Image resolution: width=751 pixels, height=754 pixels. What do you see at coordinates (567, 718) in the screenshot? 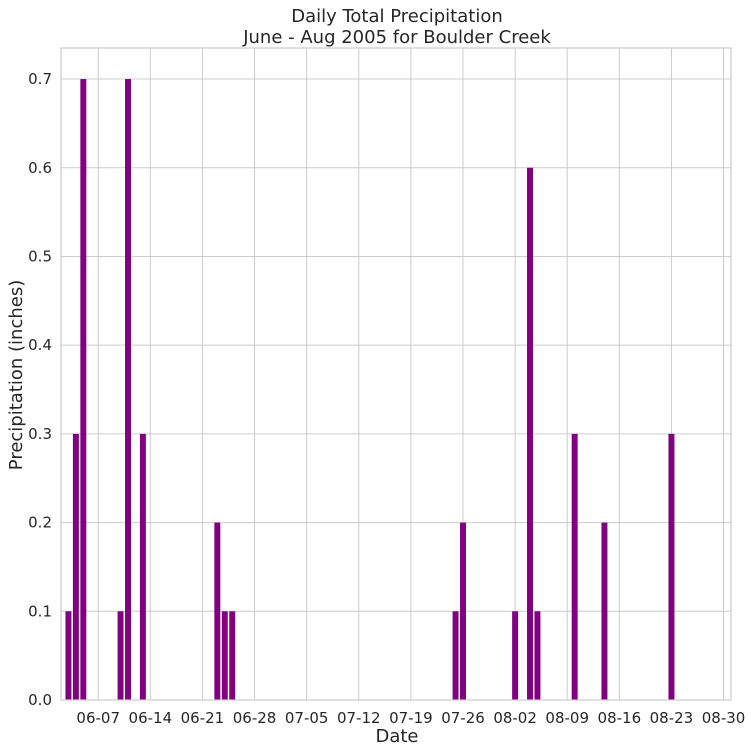
I see `x-tick-label: 08-09` at bounding box center [567, 718].